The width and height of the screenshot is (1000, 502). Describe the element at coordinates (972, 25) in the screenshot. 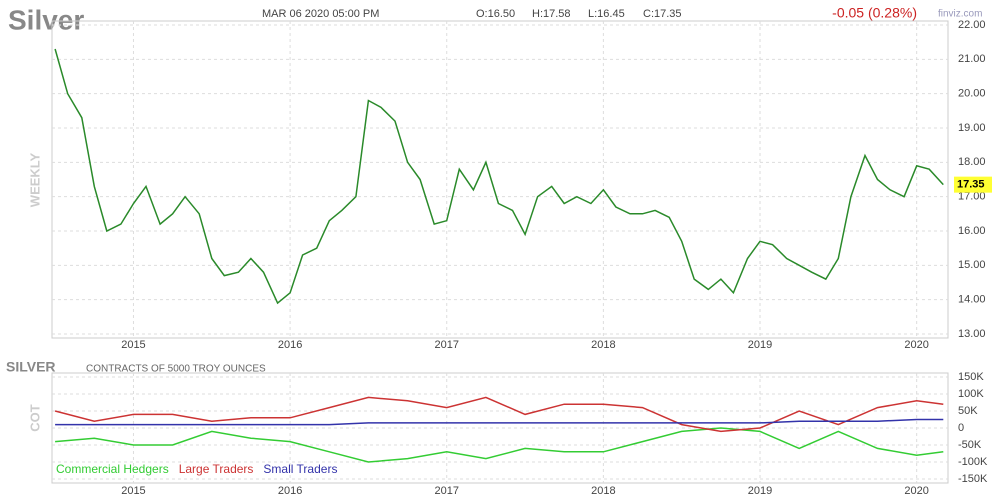

I see `y-tick-label: 22.00` at that location.